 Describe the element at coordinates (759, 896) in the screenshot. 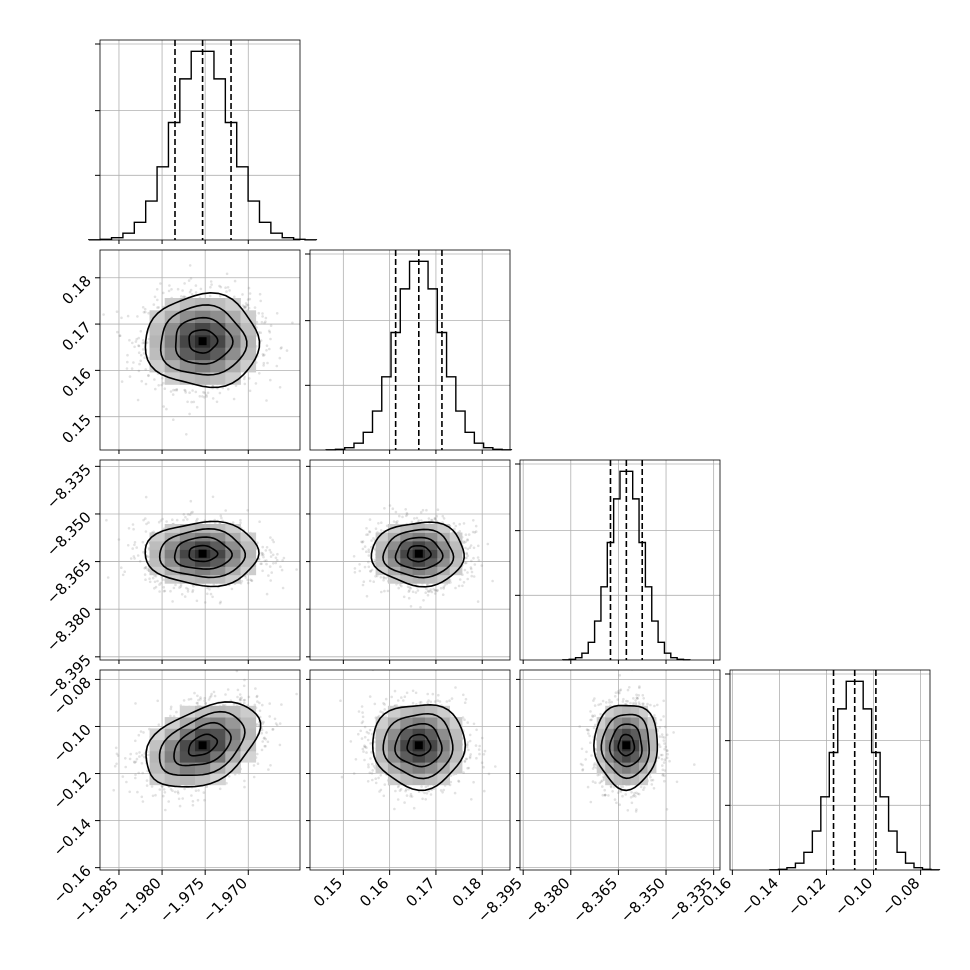

I see `x-tick-label-3-1: −0.14` at that location.